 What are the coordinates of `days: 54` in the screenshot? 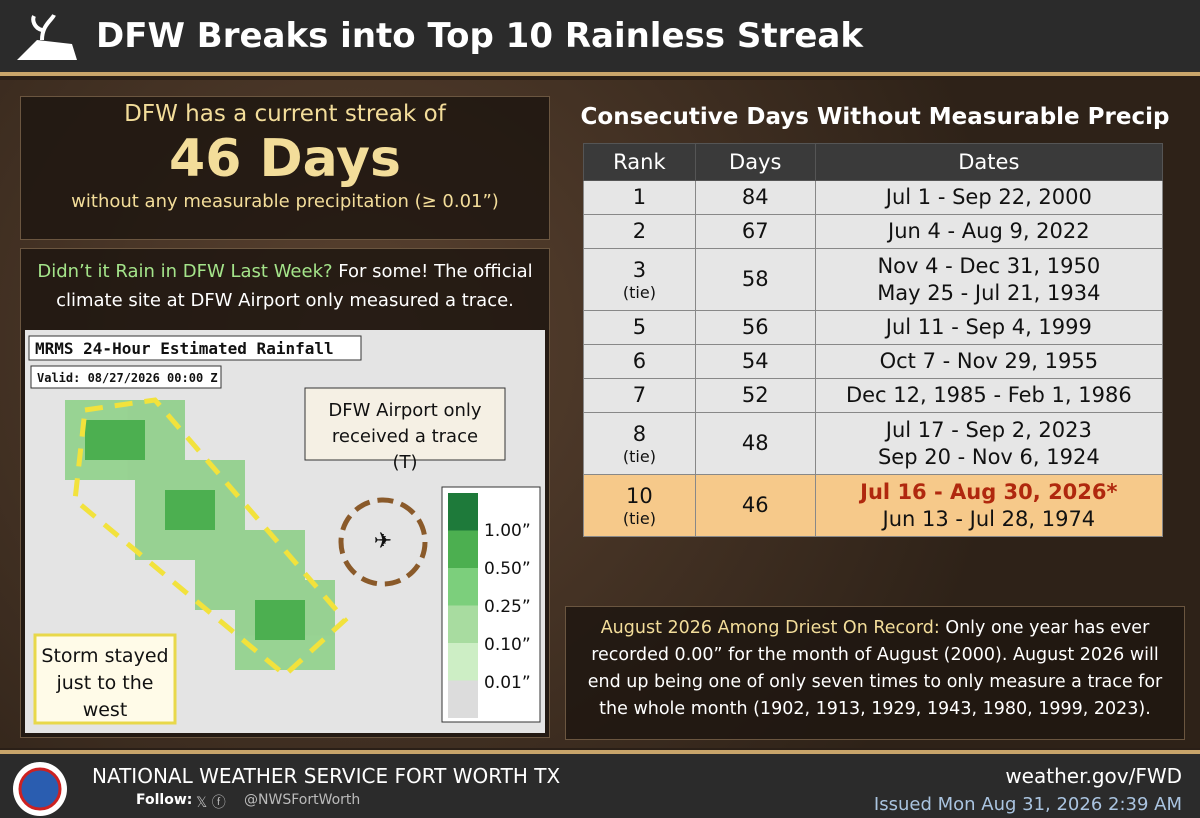 It's located at (755, 361).